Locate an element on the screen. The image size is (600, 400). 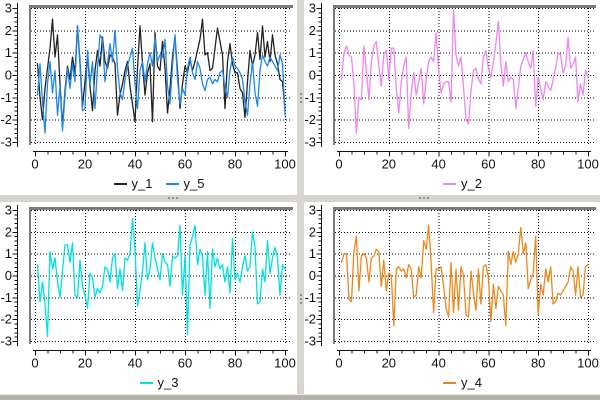
legend-item-y_1: y_1 is located at coordinates (133, 183).